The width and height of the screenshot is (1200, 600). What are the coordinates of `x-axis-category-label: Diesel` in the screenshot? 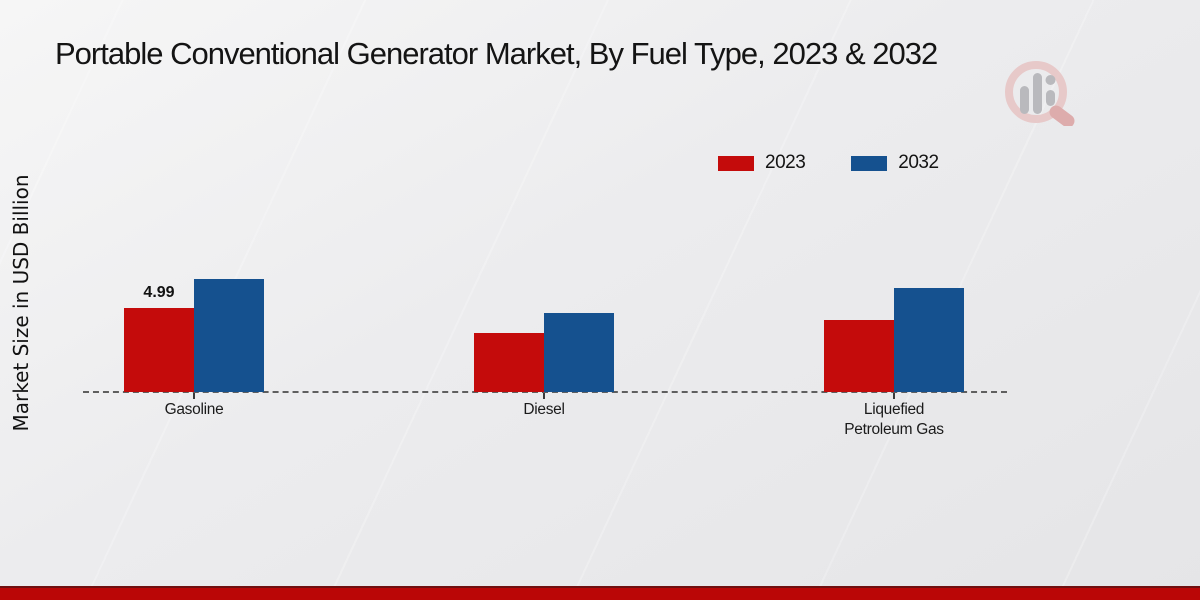 It's located at (544, 409).